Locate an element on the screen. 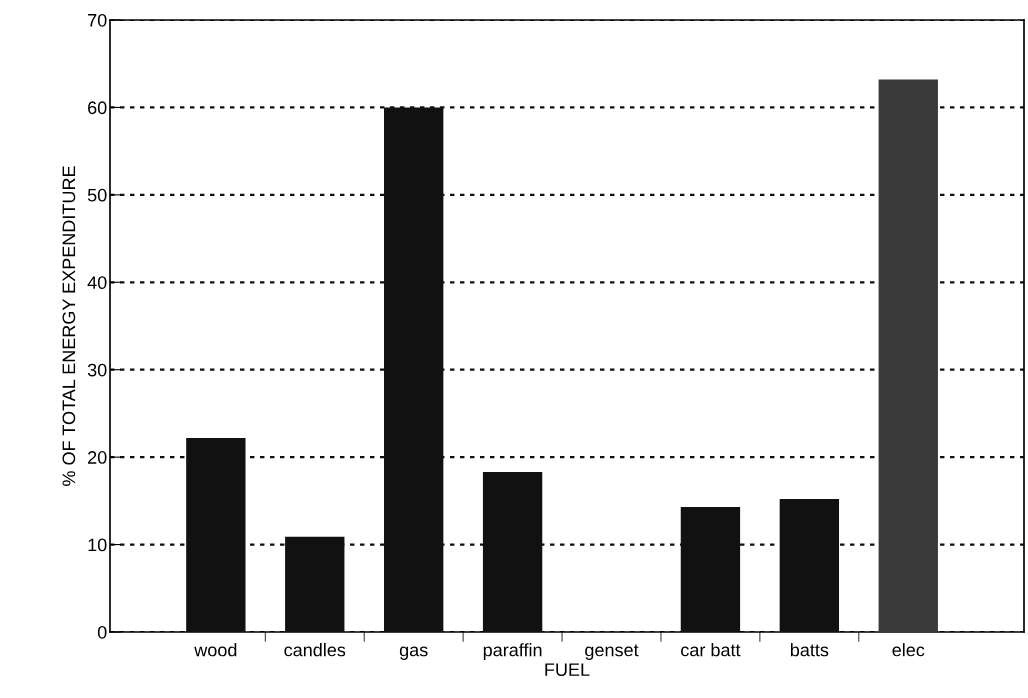 The height and width of the screenshot is (698, 1028). x-tick-label: genset is located at coordinates (612, 652).